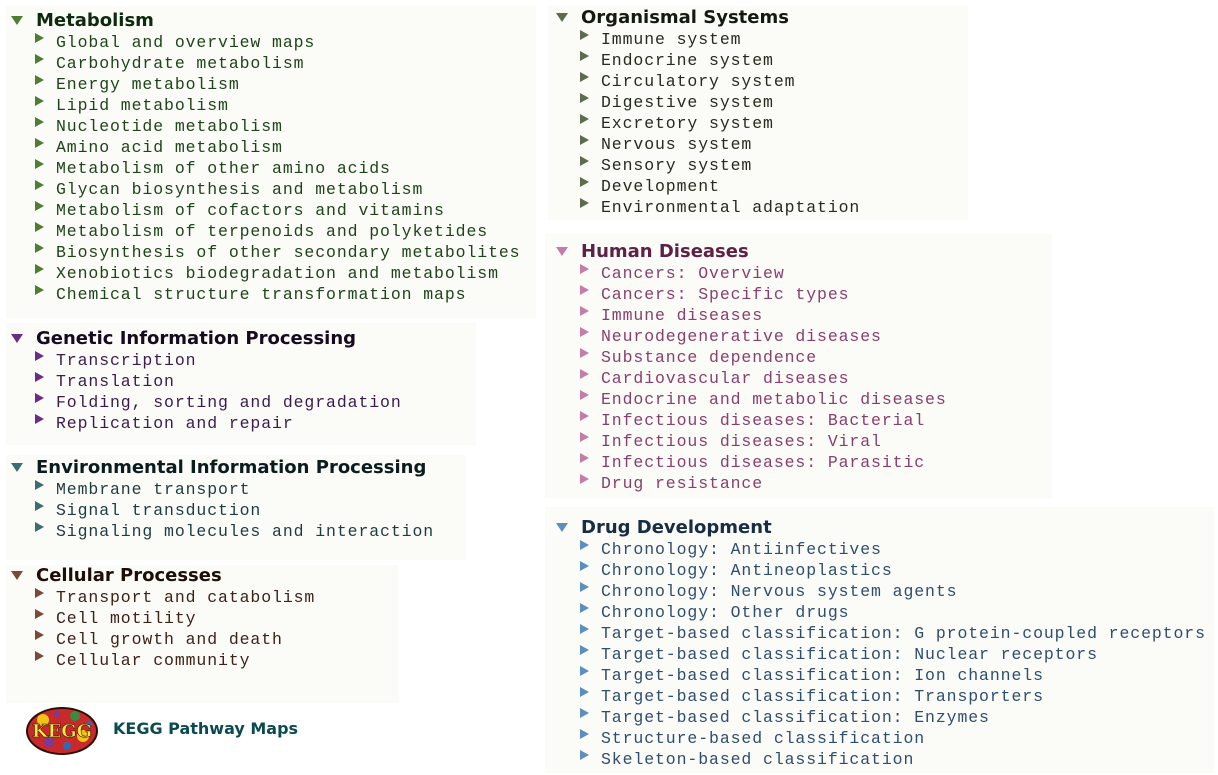 This screenshot has height=775, width=1218. I want to click on list-item-label: Immune diseases, so click(682, 315).